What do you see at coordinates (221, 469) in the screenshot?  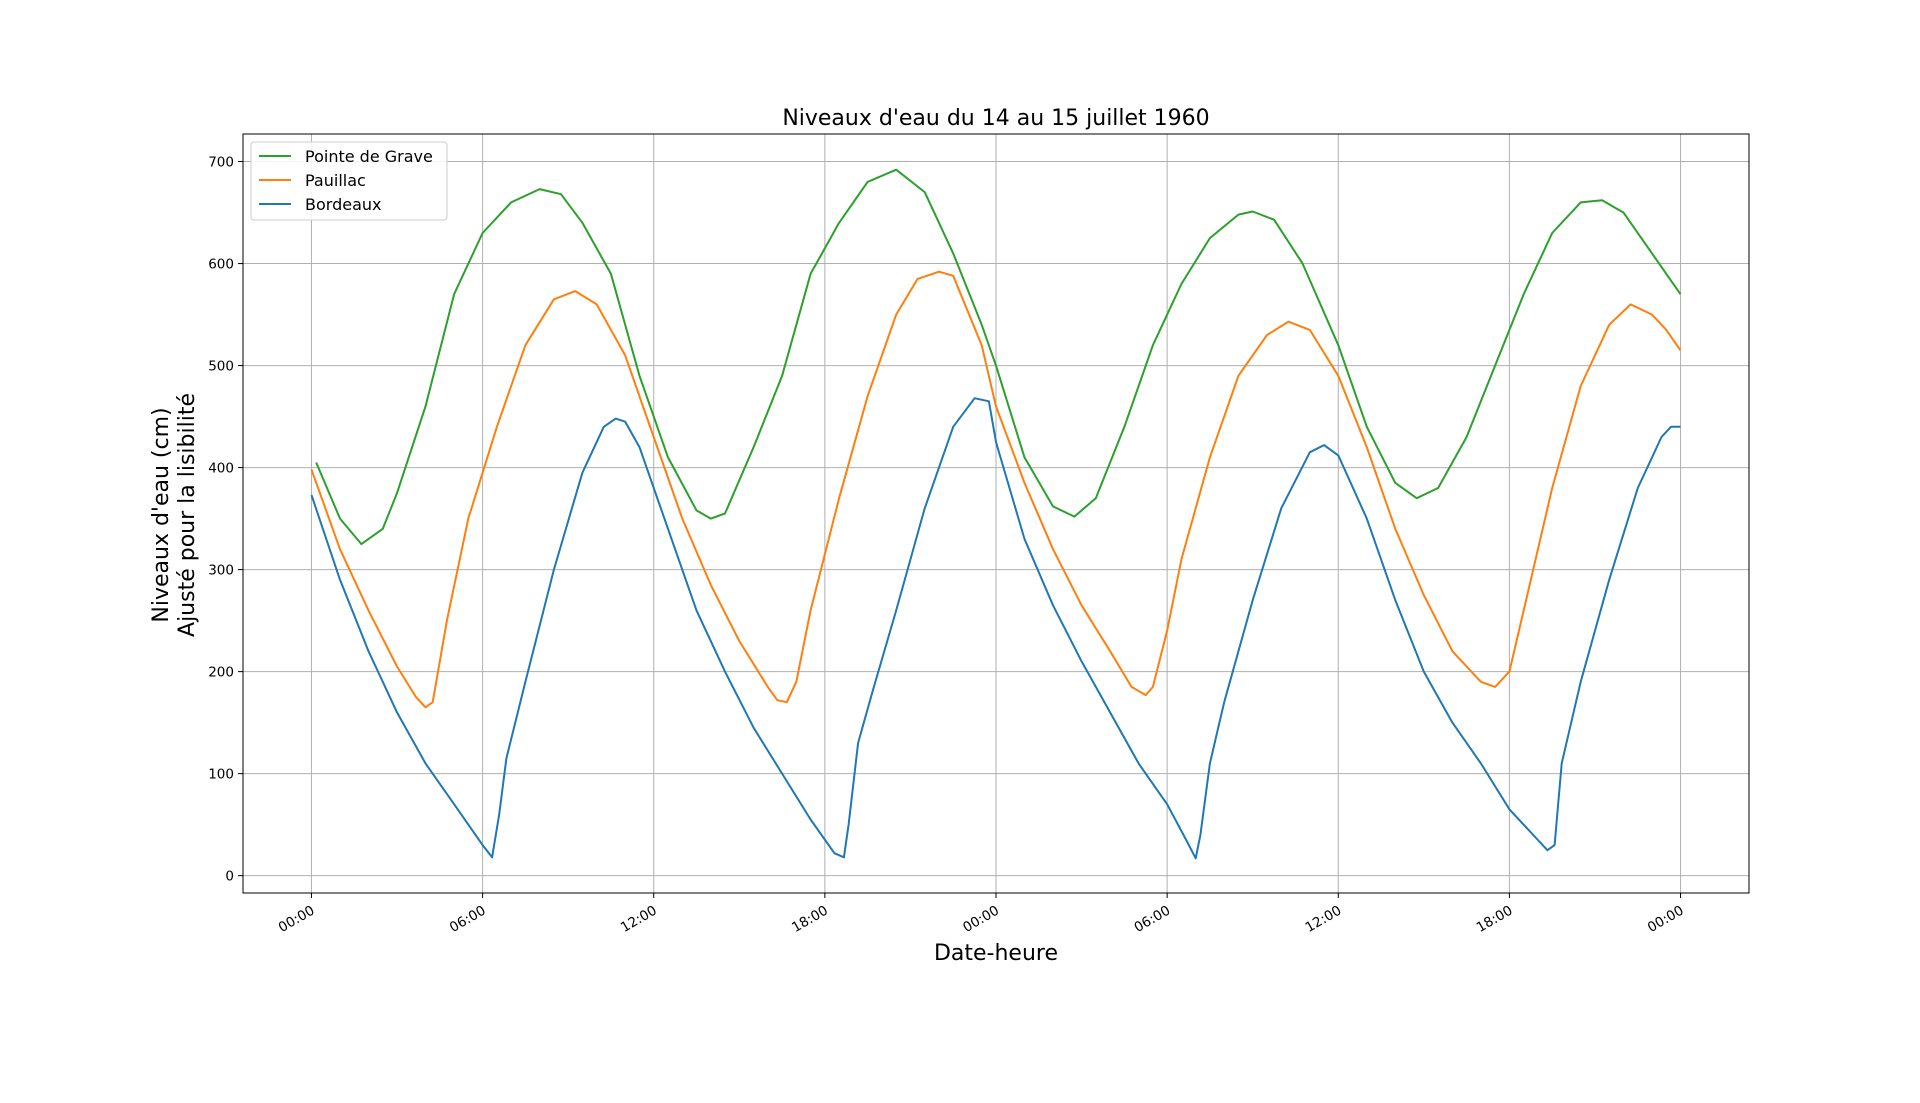 I see `y-tick-label: 400` at bounding box center [221, 469].